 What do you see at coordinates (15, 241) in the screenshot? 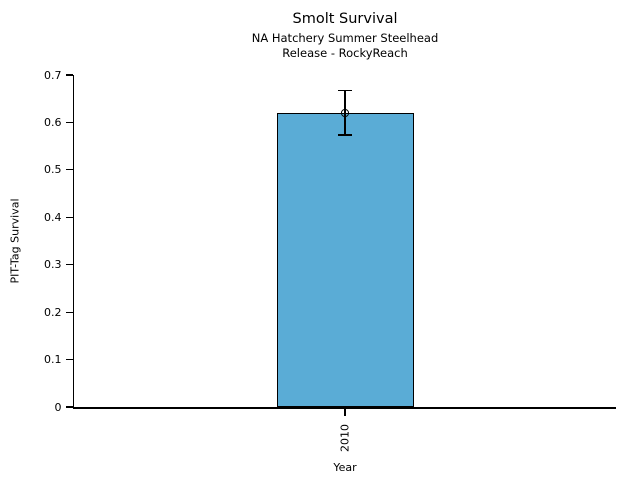
I see `y-axis-label: PIT-Tag Survival` at bounding box center [15, 241].